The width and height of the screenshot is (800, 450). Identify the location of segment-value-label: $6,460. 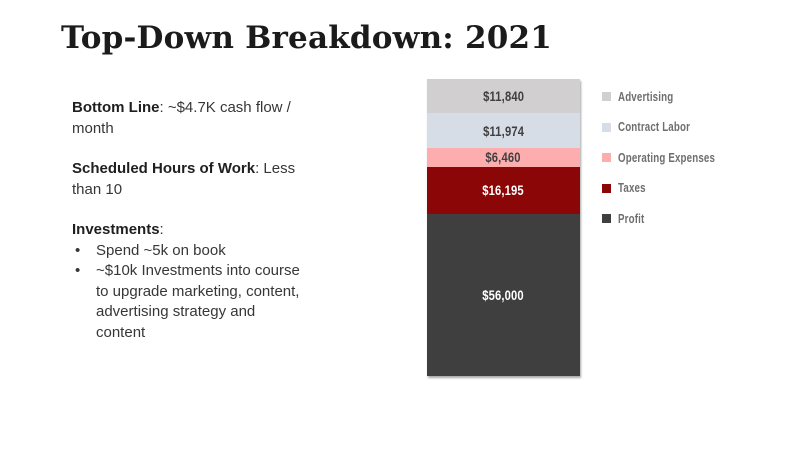
(503, 157).